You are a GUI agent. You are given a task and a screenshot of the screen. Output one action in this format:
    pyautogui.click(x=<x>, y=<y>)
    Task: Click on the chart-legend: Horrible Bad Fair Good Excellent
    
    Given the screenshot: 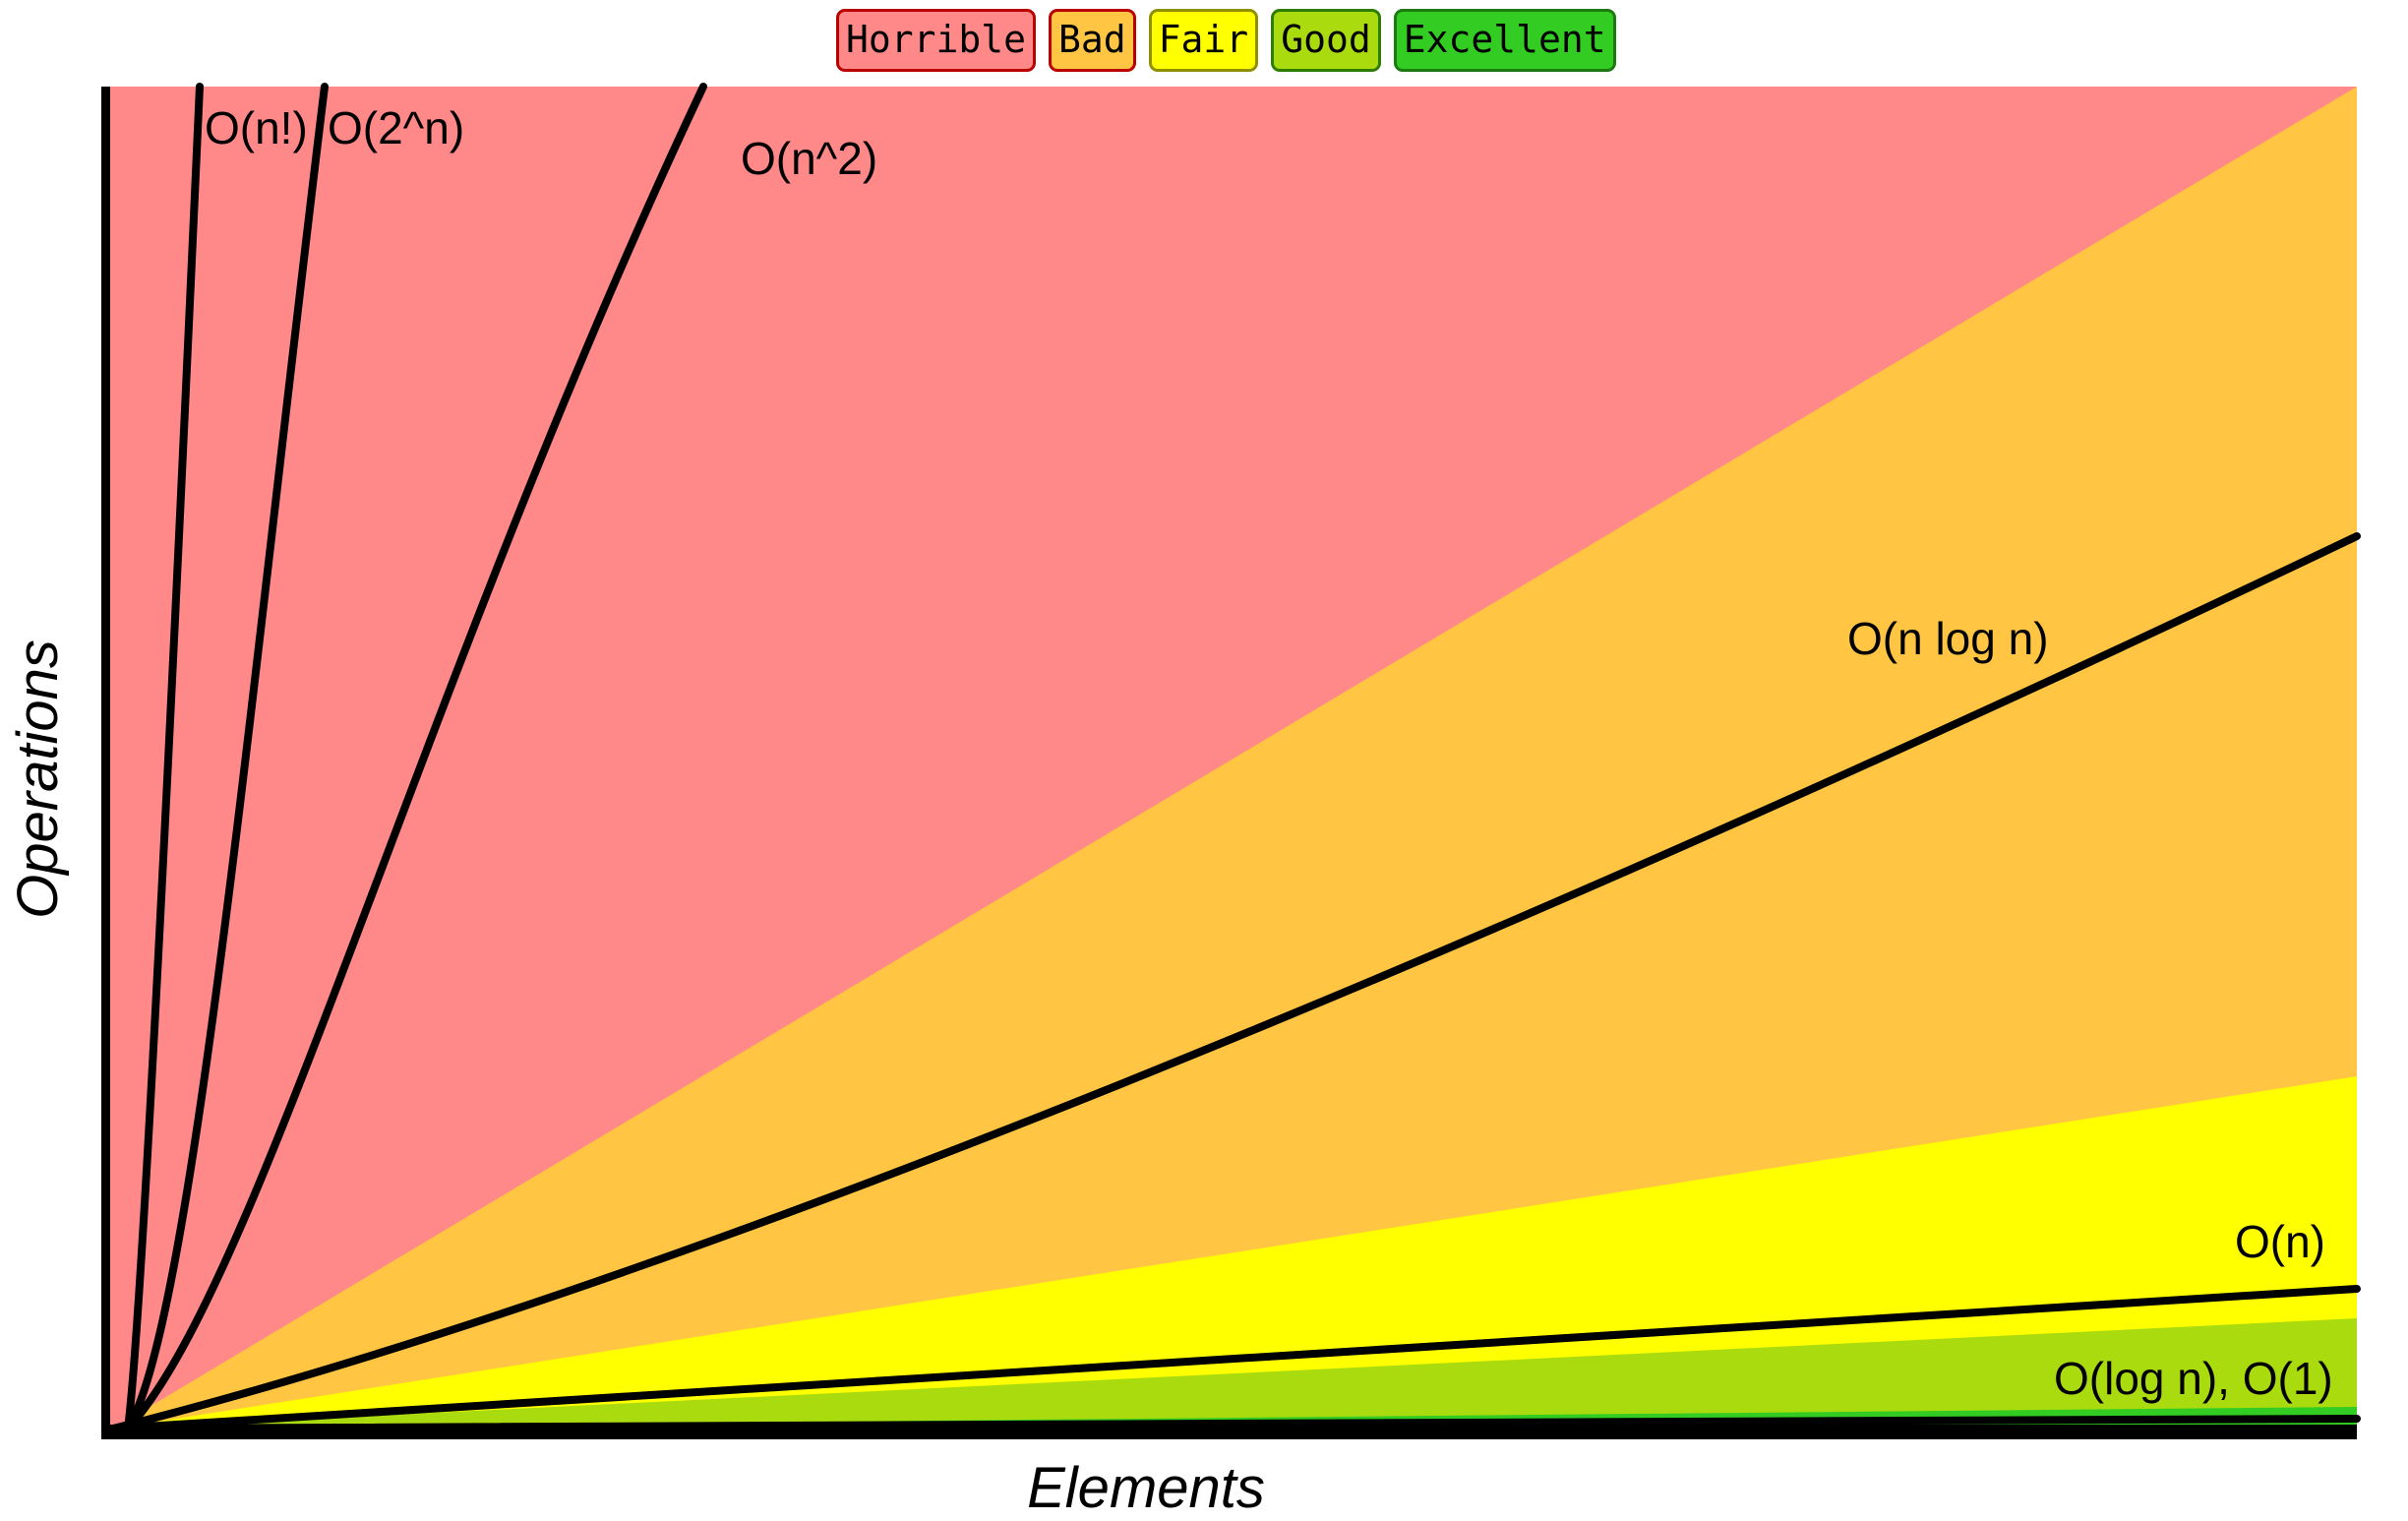 What is the action you would take?
    pyautogui.click(x=1226, y=40)
    